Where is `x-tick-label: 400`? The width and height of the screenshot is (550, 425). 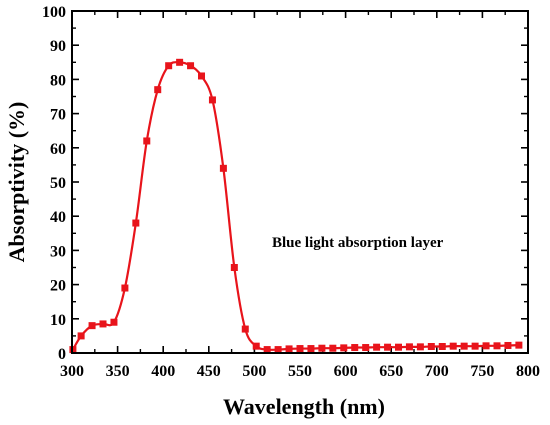
x-tick-label: 400 is located at coordinates (163, 371).